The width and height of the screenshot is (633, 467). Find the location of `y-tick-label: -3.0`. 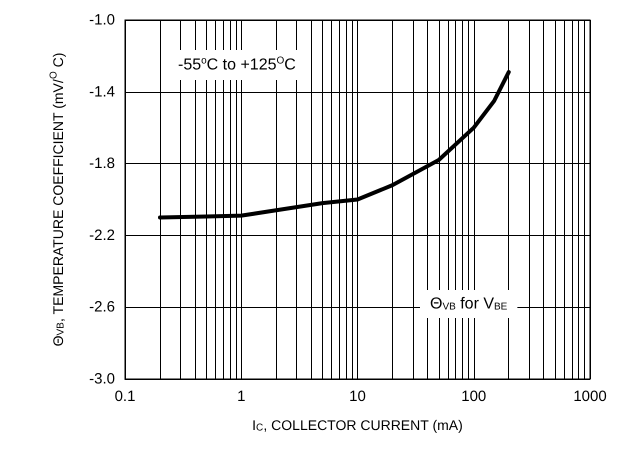

y-tick-label: -3.0 is located at coordinates (102, 379).